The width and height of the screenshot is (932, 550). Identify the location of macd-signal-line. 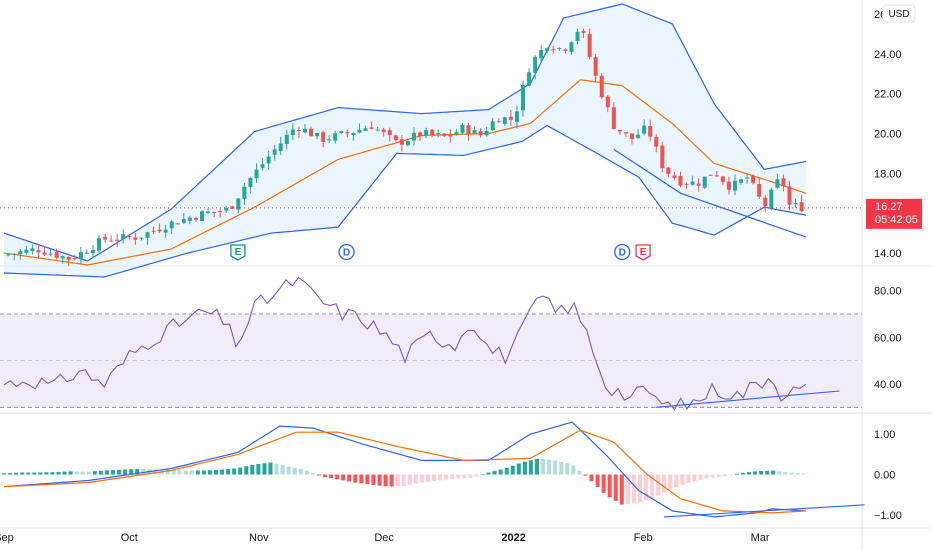
(405, 471).